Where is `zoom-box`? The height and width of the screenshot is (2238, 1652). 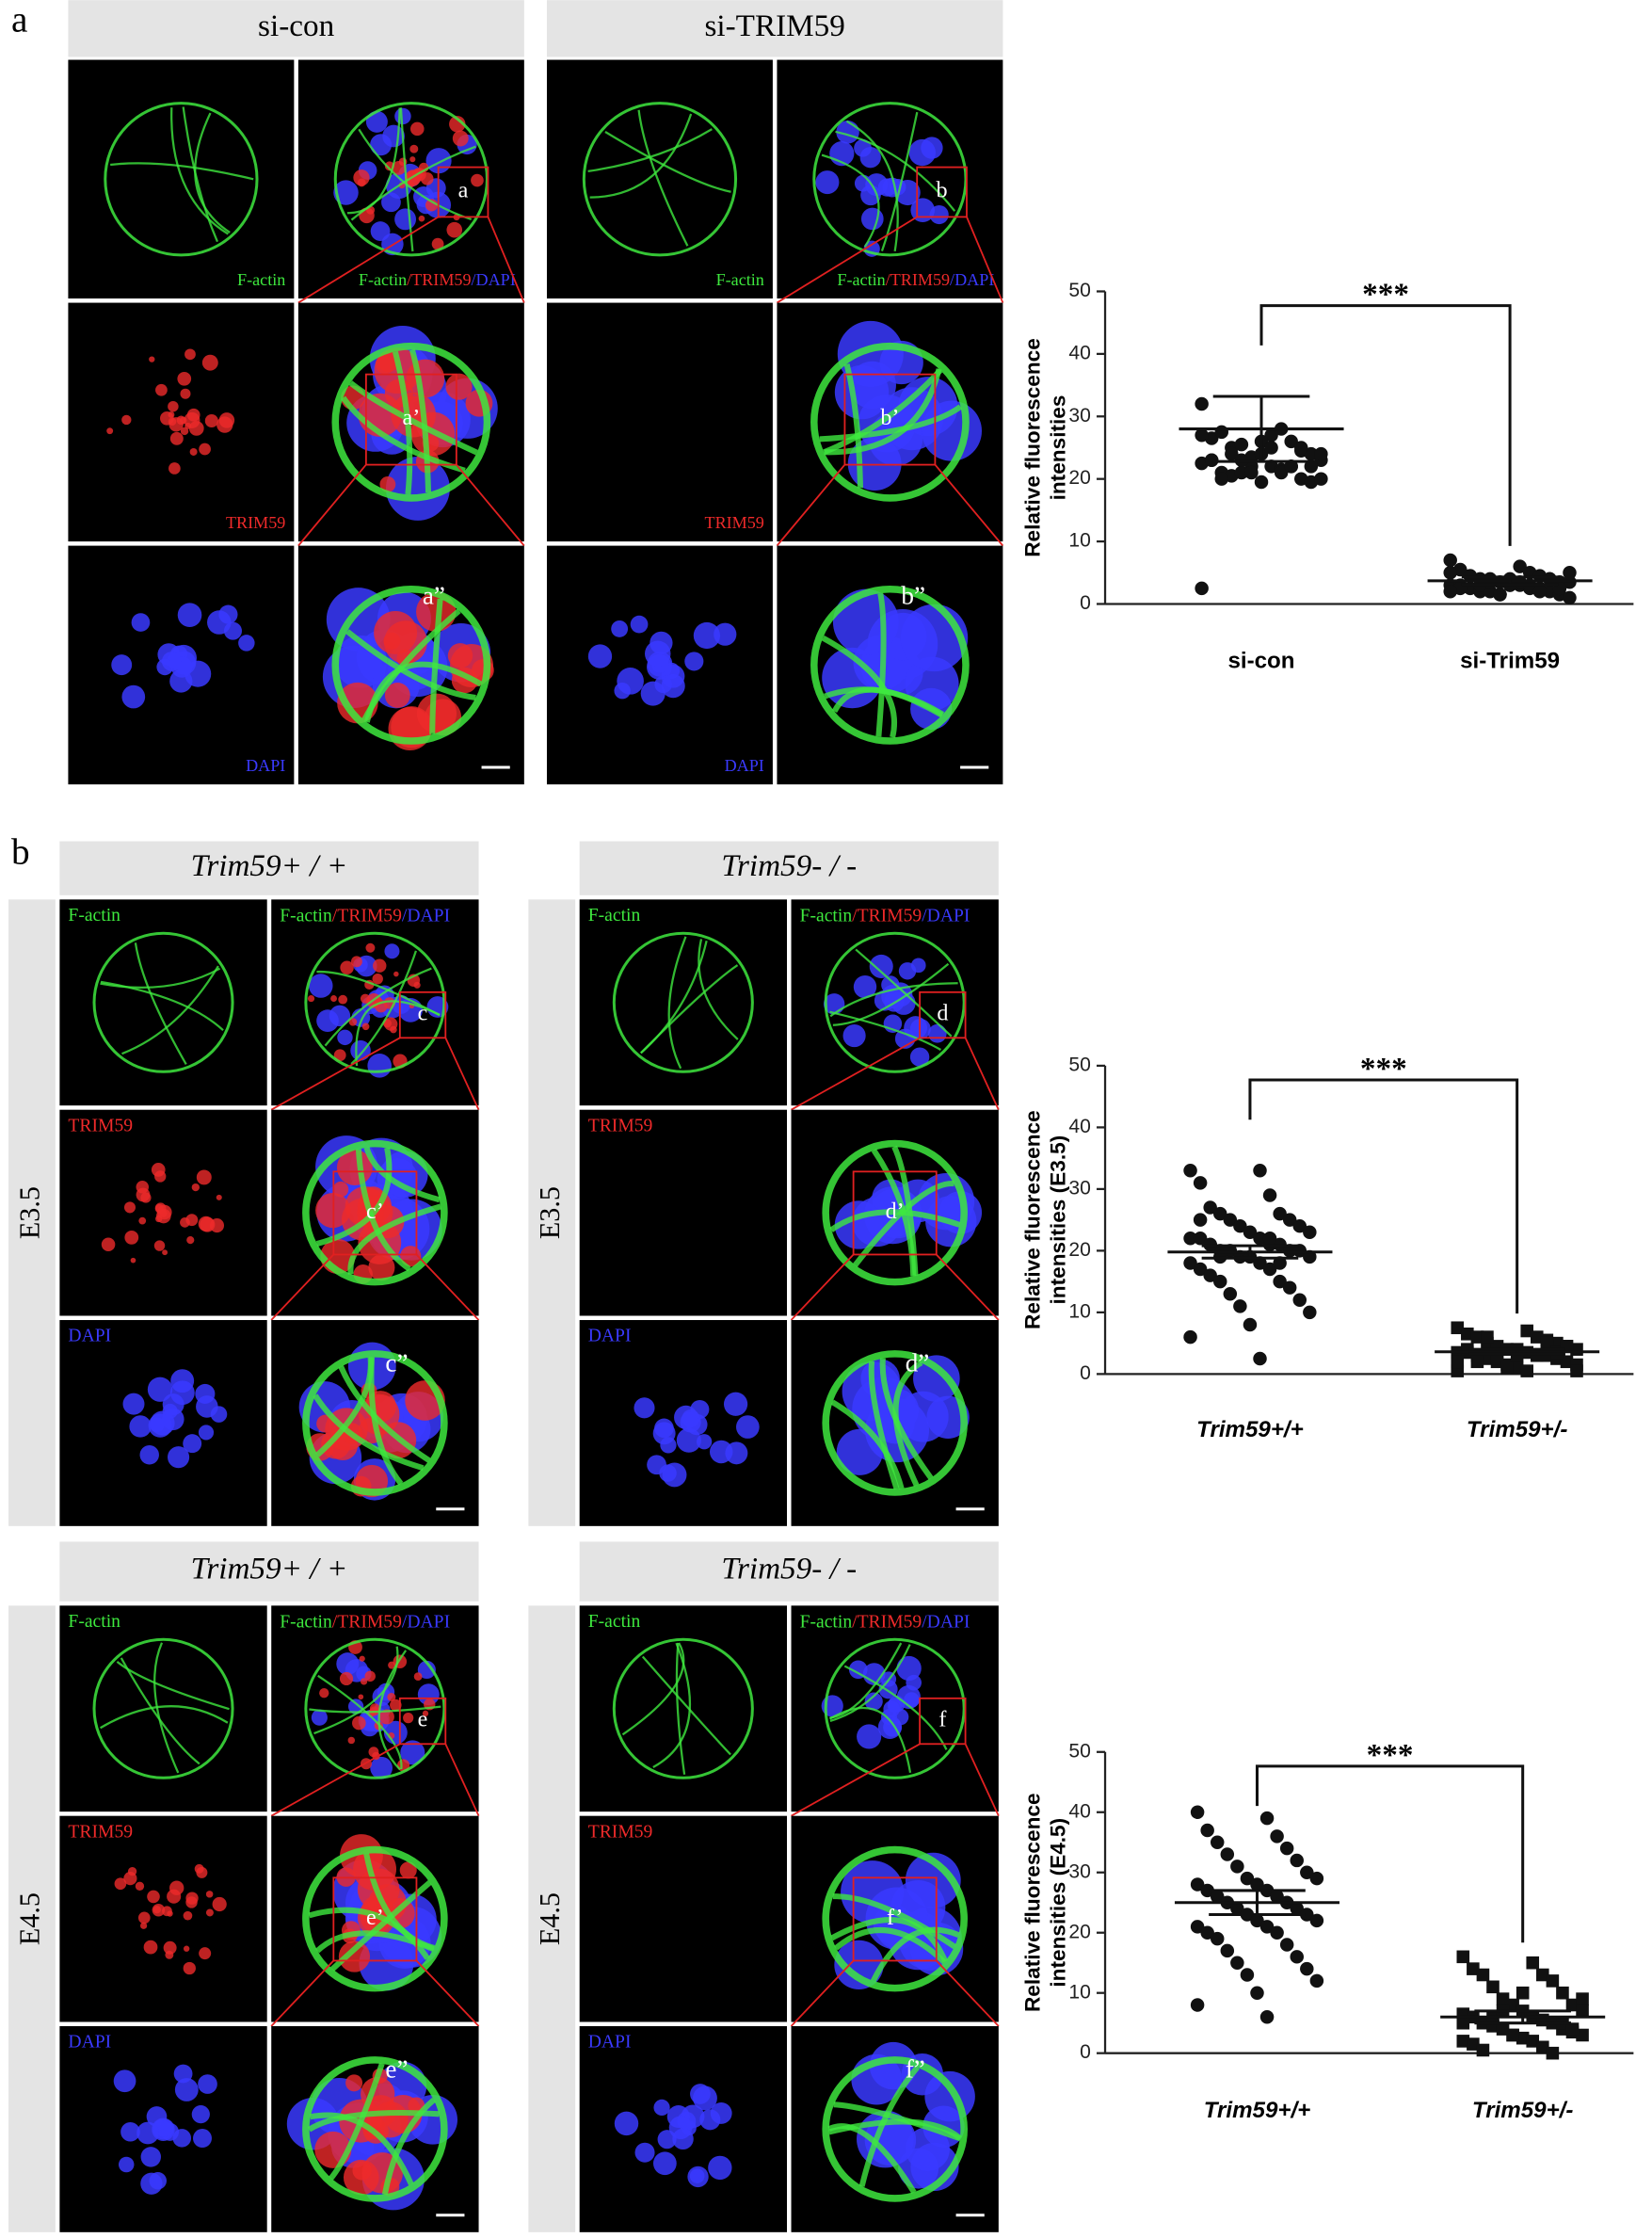
zoom-box is located at coordinates (942, 192).